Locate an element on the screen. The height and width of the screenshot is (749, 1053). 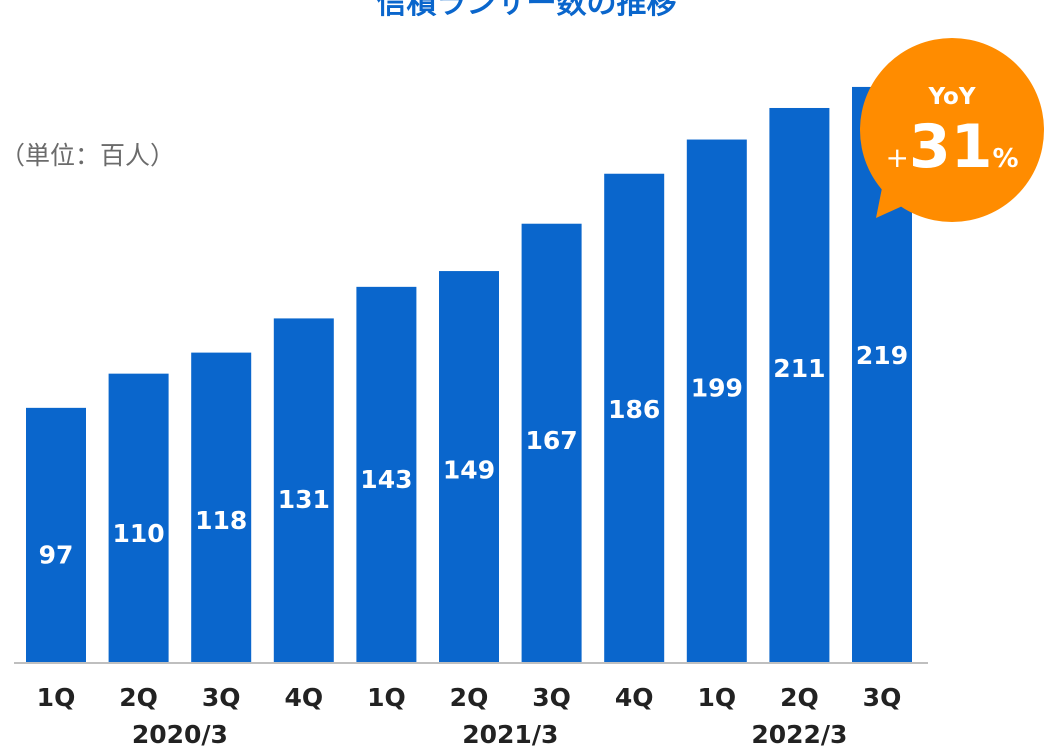
bar-value-label: 219 is located at coordinates (882, 355).